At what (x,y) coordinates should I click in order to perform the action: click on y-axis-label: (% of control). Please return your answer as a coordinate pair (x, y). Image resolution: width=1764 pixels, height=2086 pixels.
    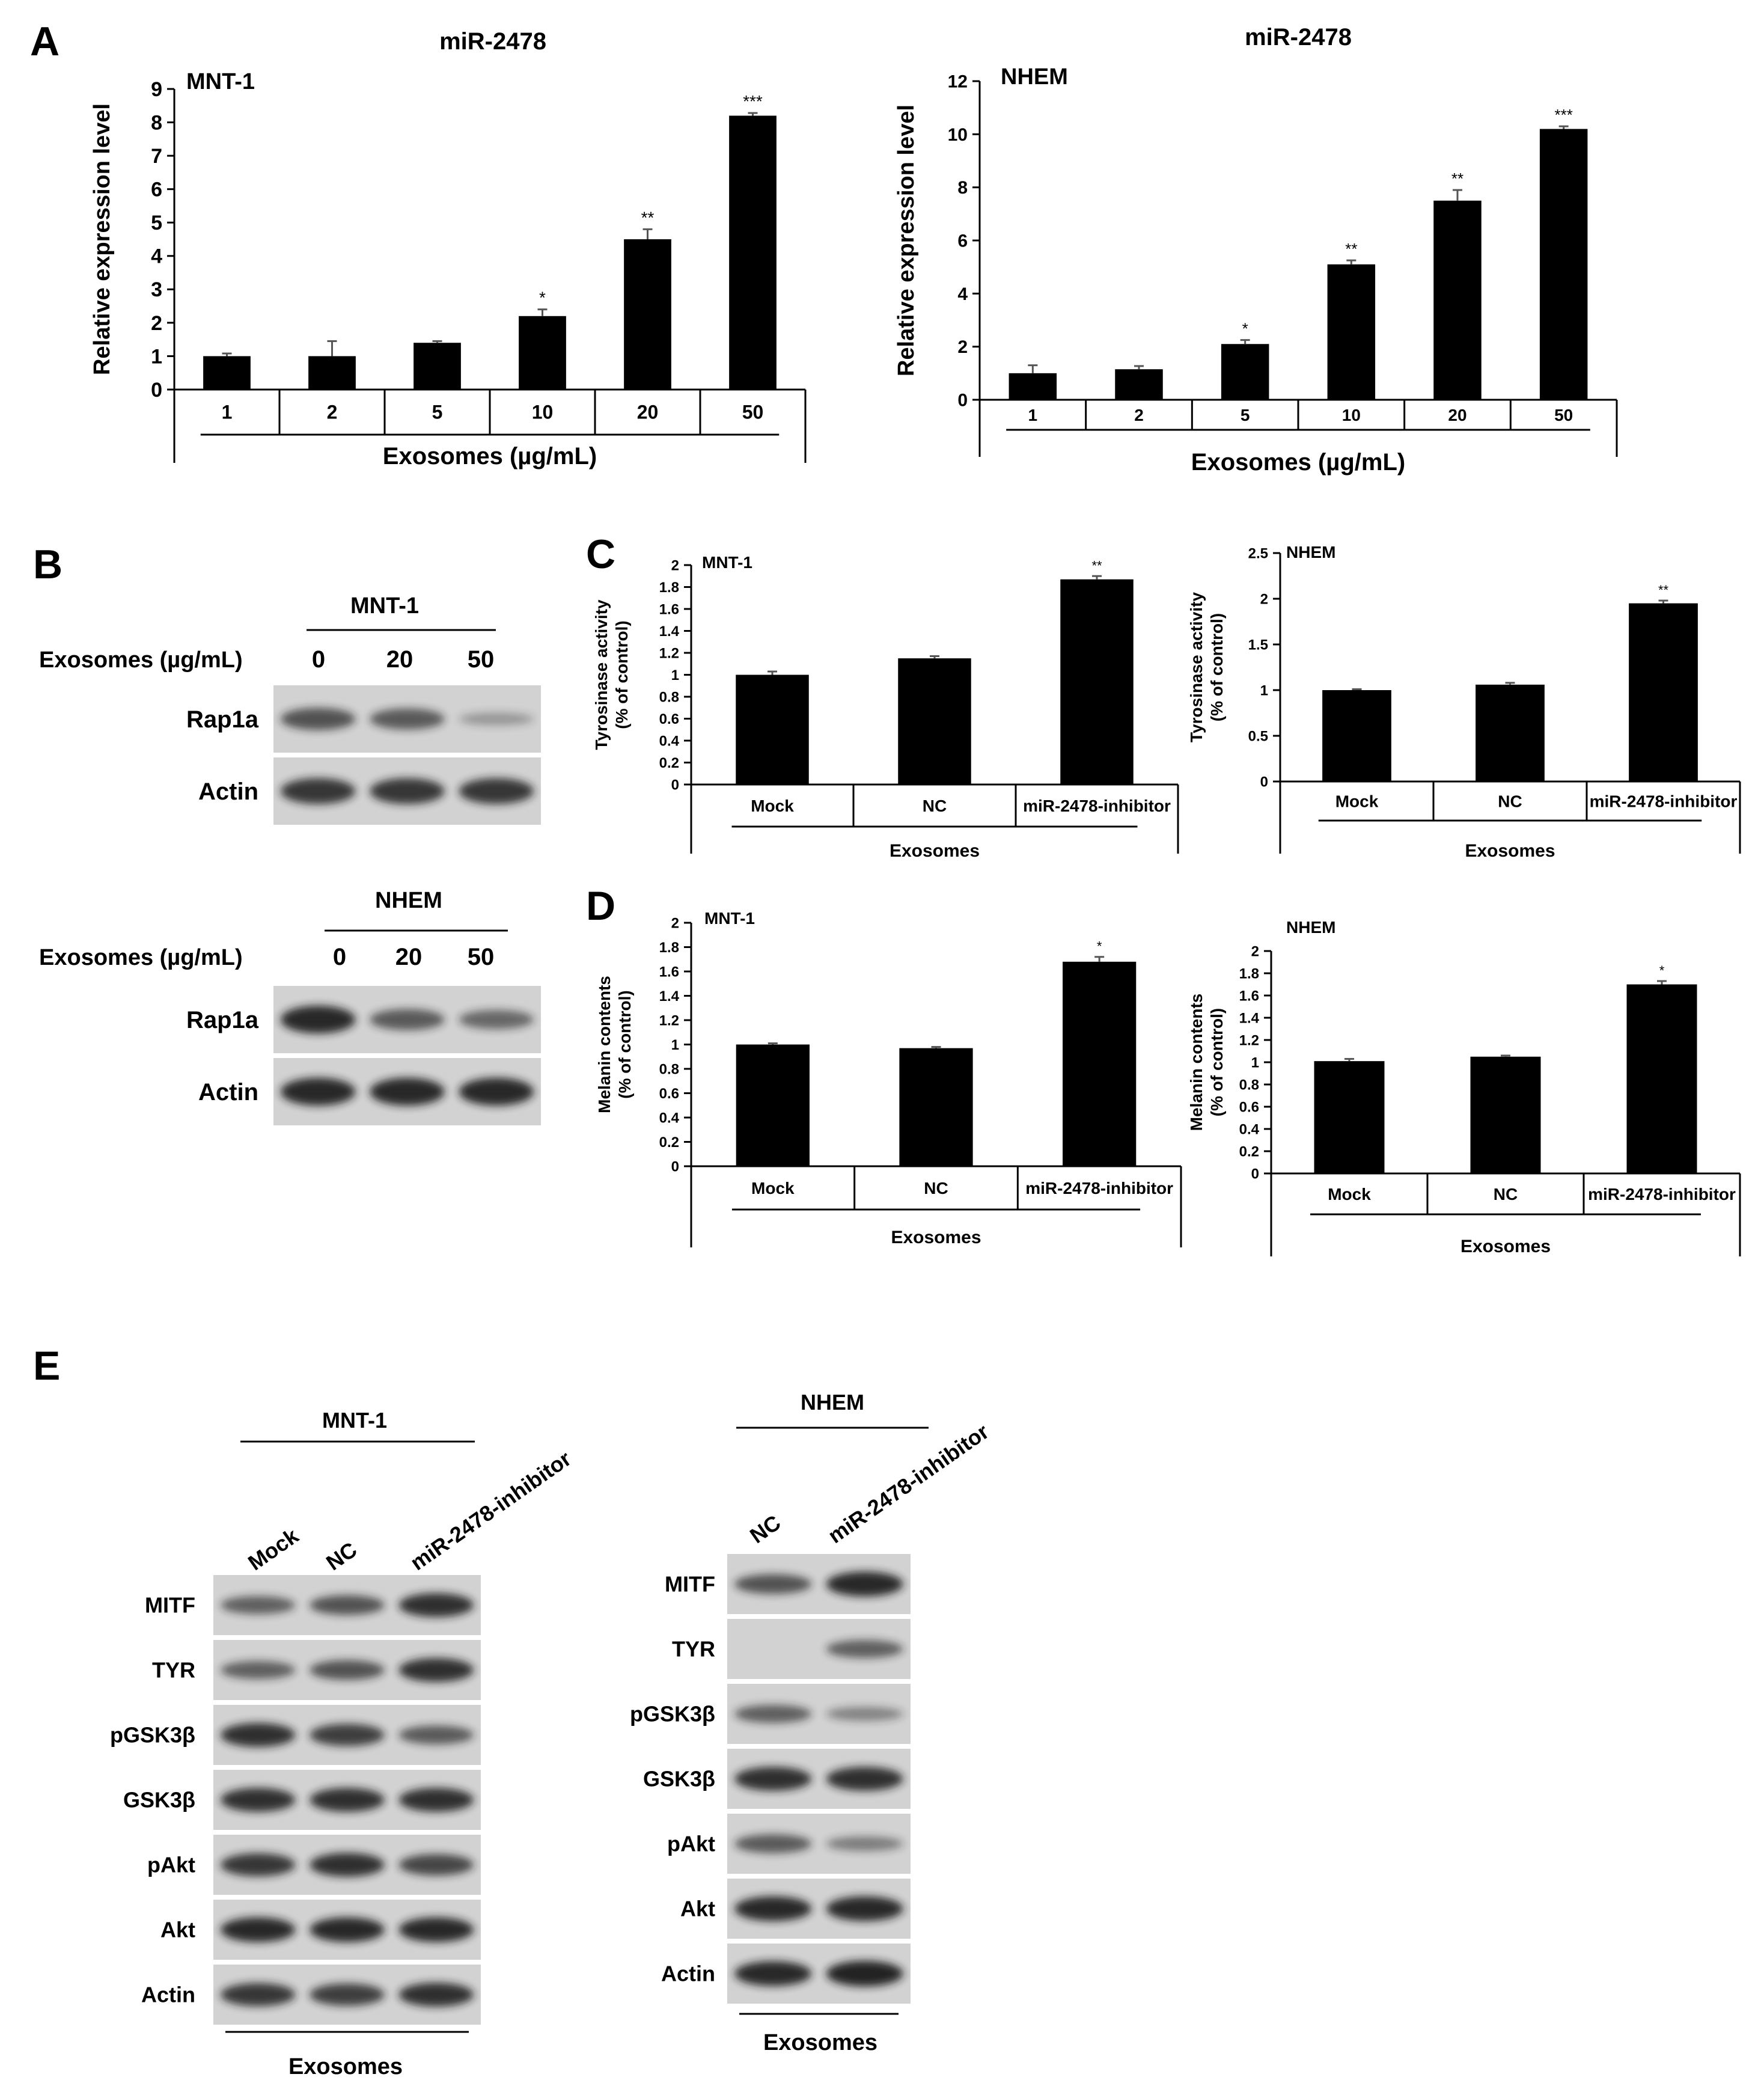
    Looking at the image, I should click on (1216, 1062).